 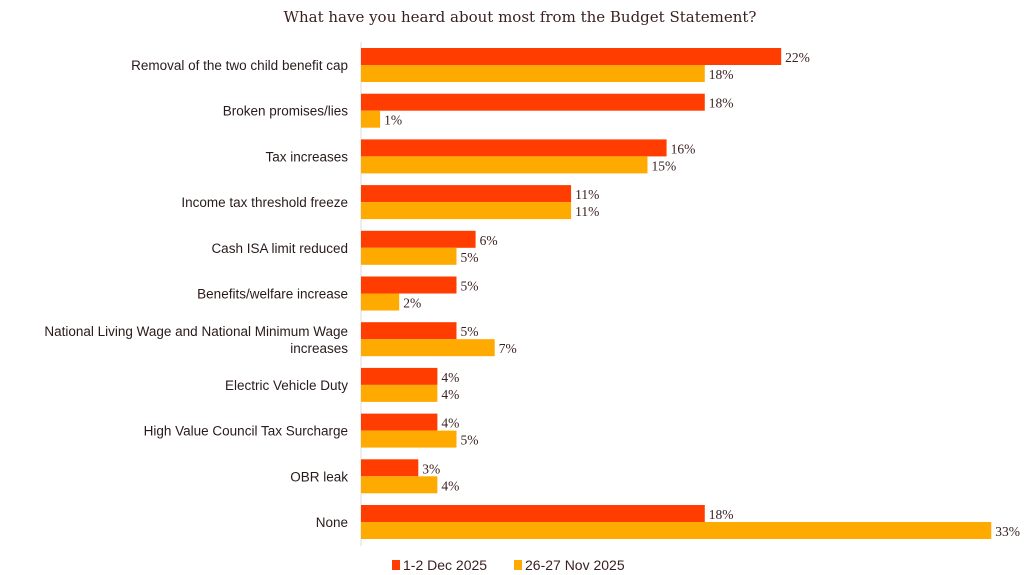 I want to click on category-label: High Value Council Tax Surcharge, so click(x=246, y=431).